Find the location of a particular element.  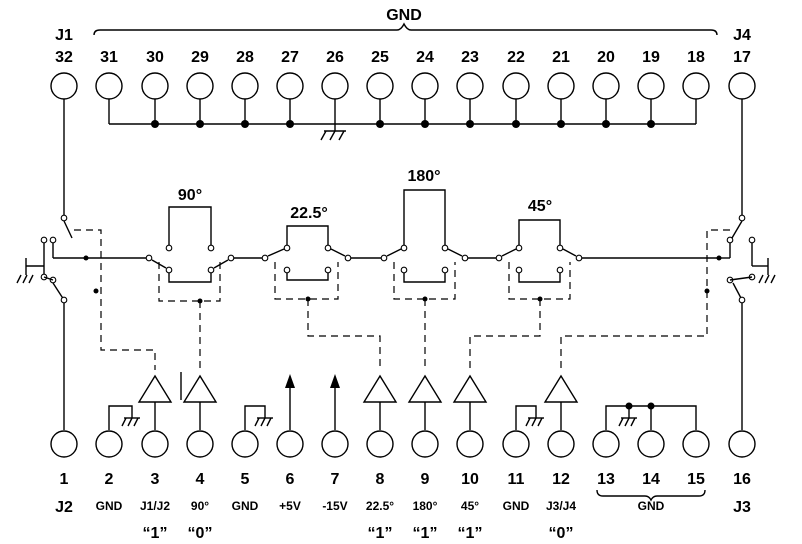

delay-section-22-5: 22.5° is located at coordinates (321, 287).